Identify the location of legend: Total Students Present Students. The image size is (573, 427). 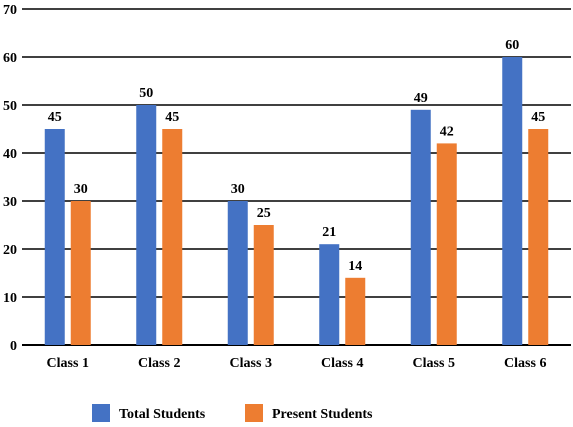
(232, 413).